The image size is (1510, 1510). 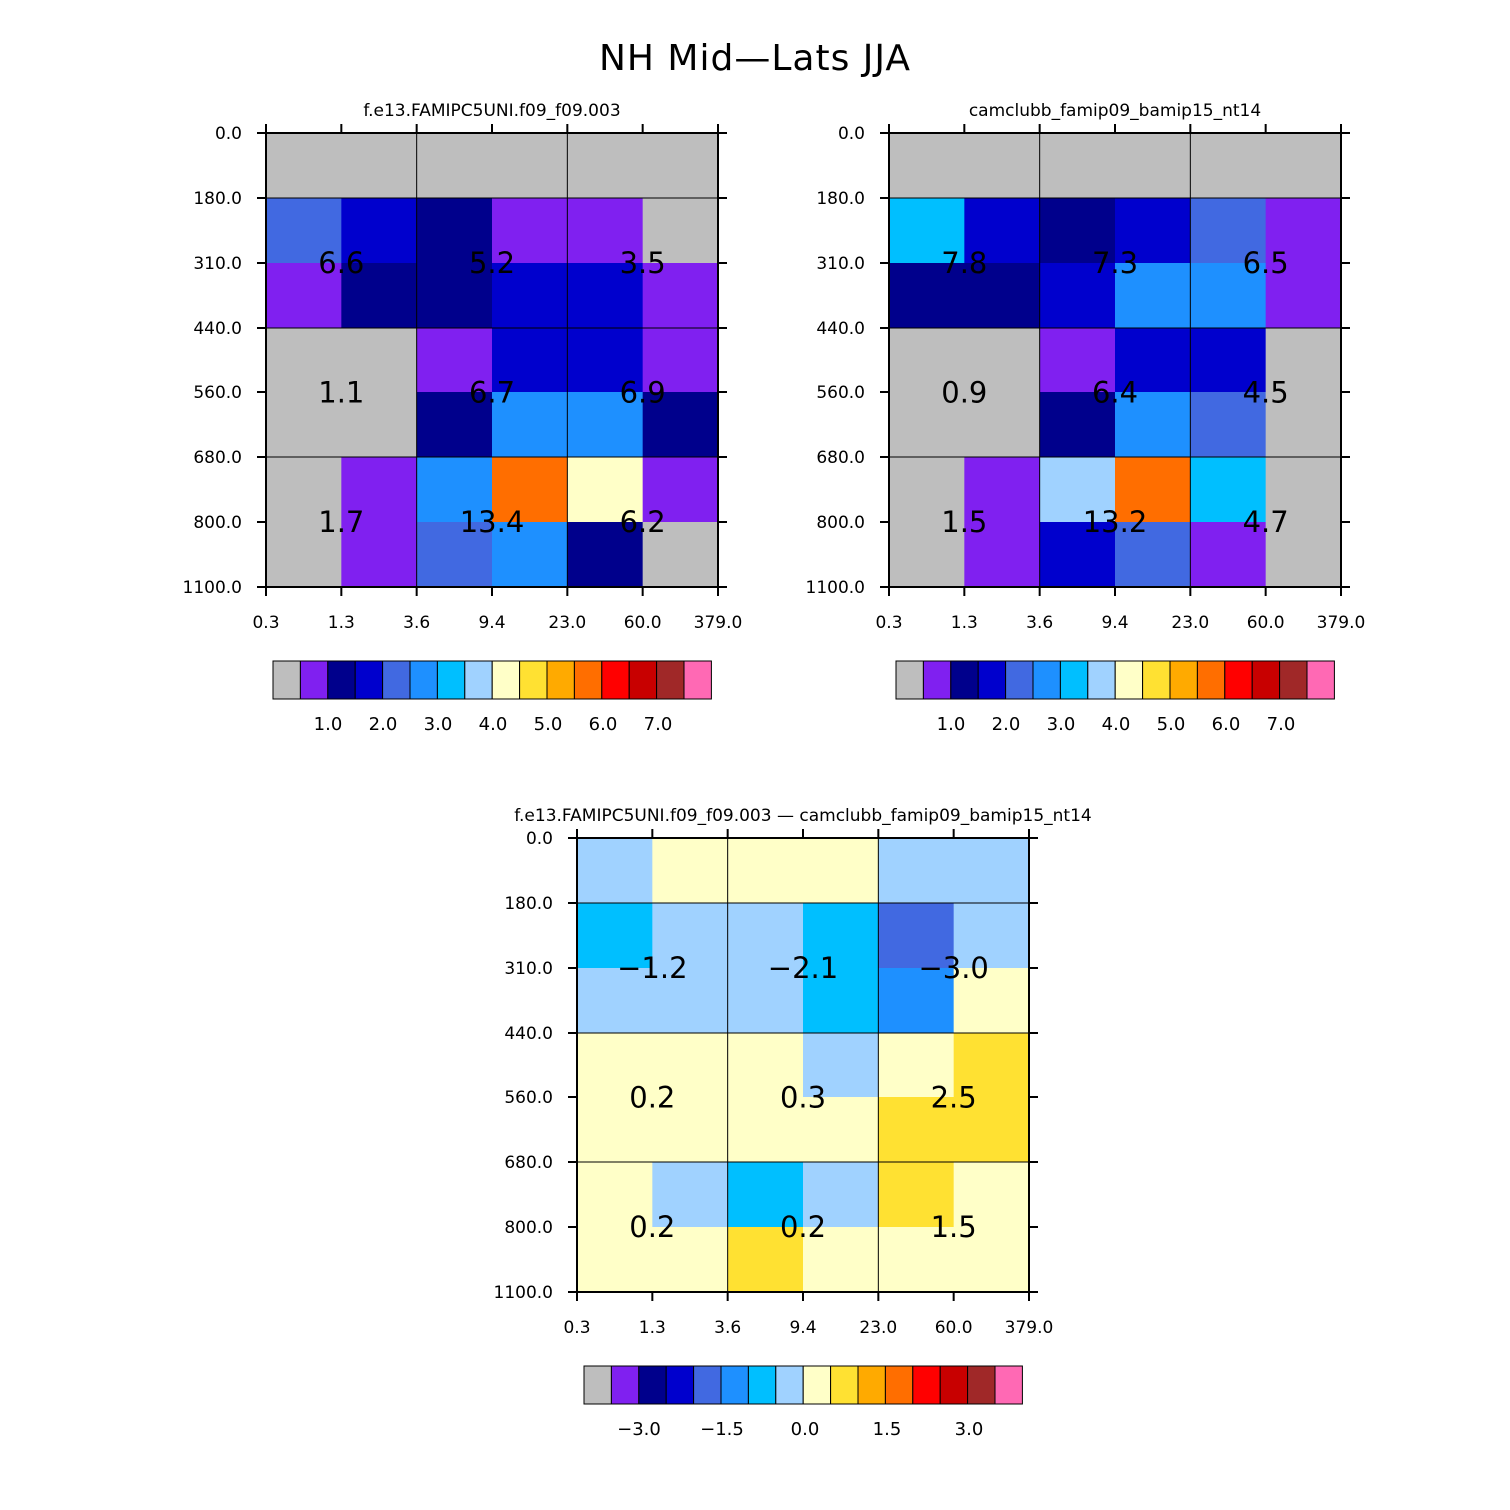 What do you see at coordinates (953, 968) in the screenshot?
I see `block-value-label: −3.0` at bounding box center [953, 968].